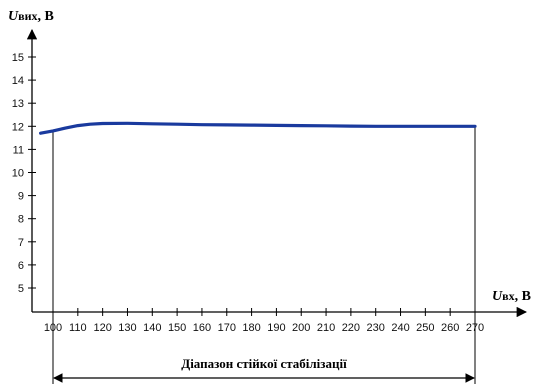 This screenshot has width=538, height=387. What do you see at coordinates (78, 328) in the screenshot?
I see `x-tick-label: 110` at bounding box center [78, 328].